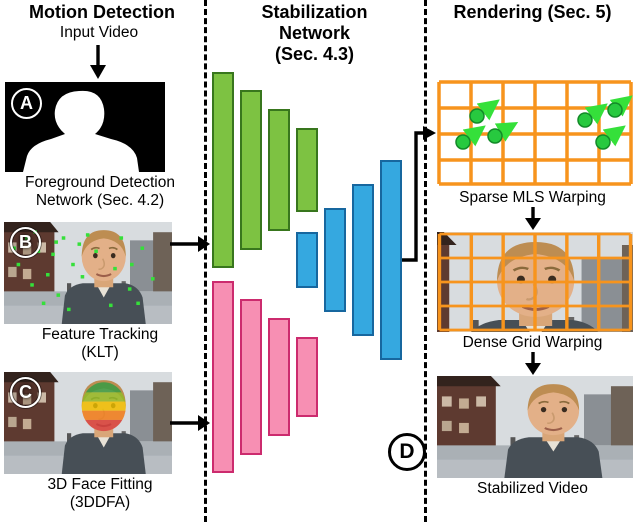 This screenshot has width=640, height=522. What do you see at coordinates (25, 392) in the screenshot?
I see `label-C-badge: C` at bounding box center [25, 392].